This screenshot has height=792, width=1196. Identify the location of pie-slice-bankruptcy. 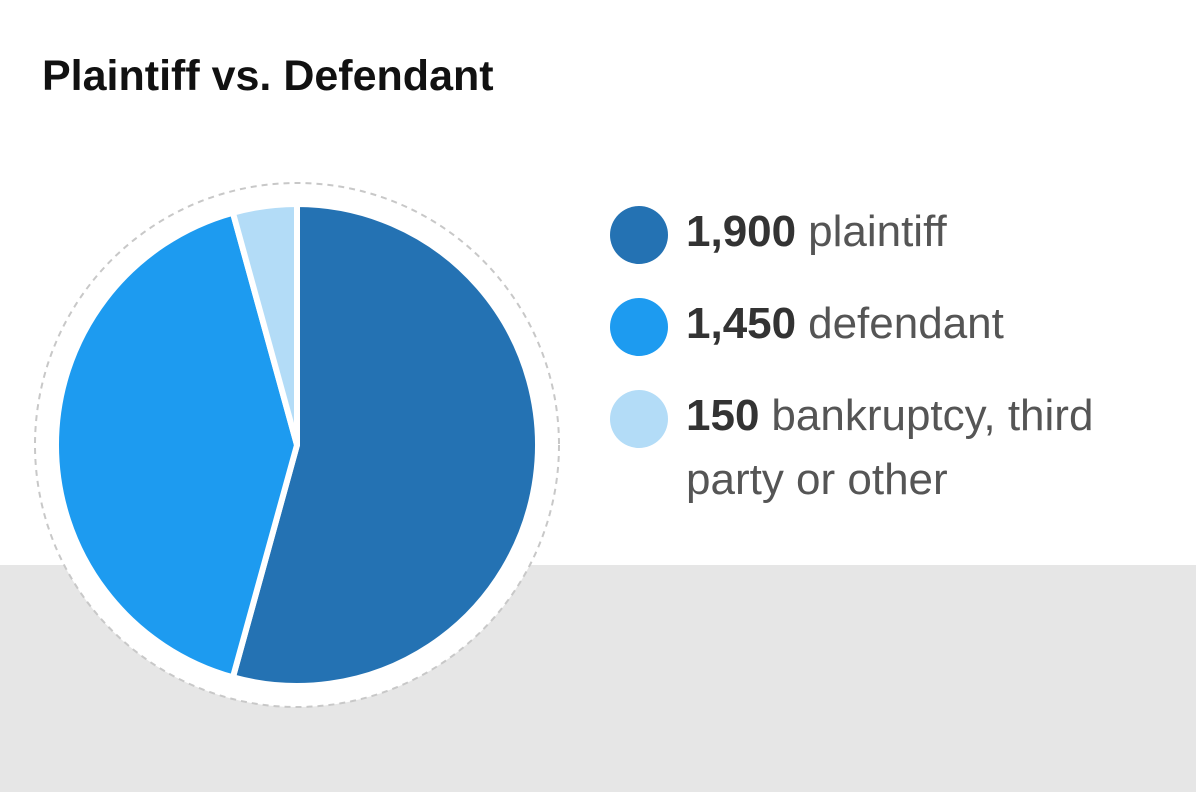
(264, 324).